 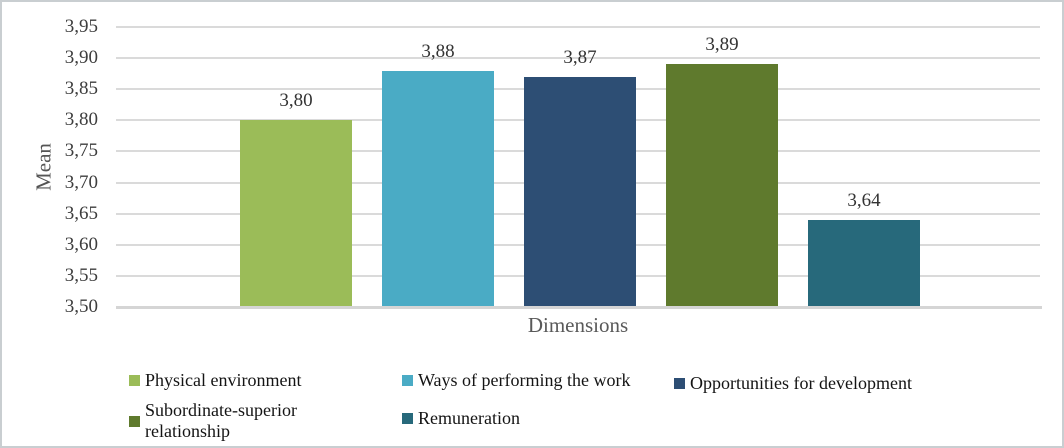 I want to click on y-tick-label: 3,55, so click(x=81, y=275).